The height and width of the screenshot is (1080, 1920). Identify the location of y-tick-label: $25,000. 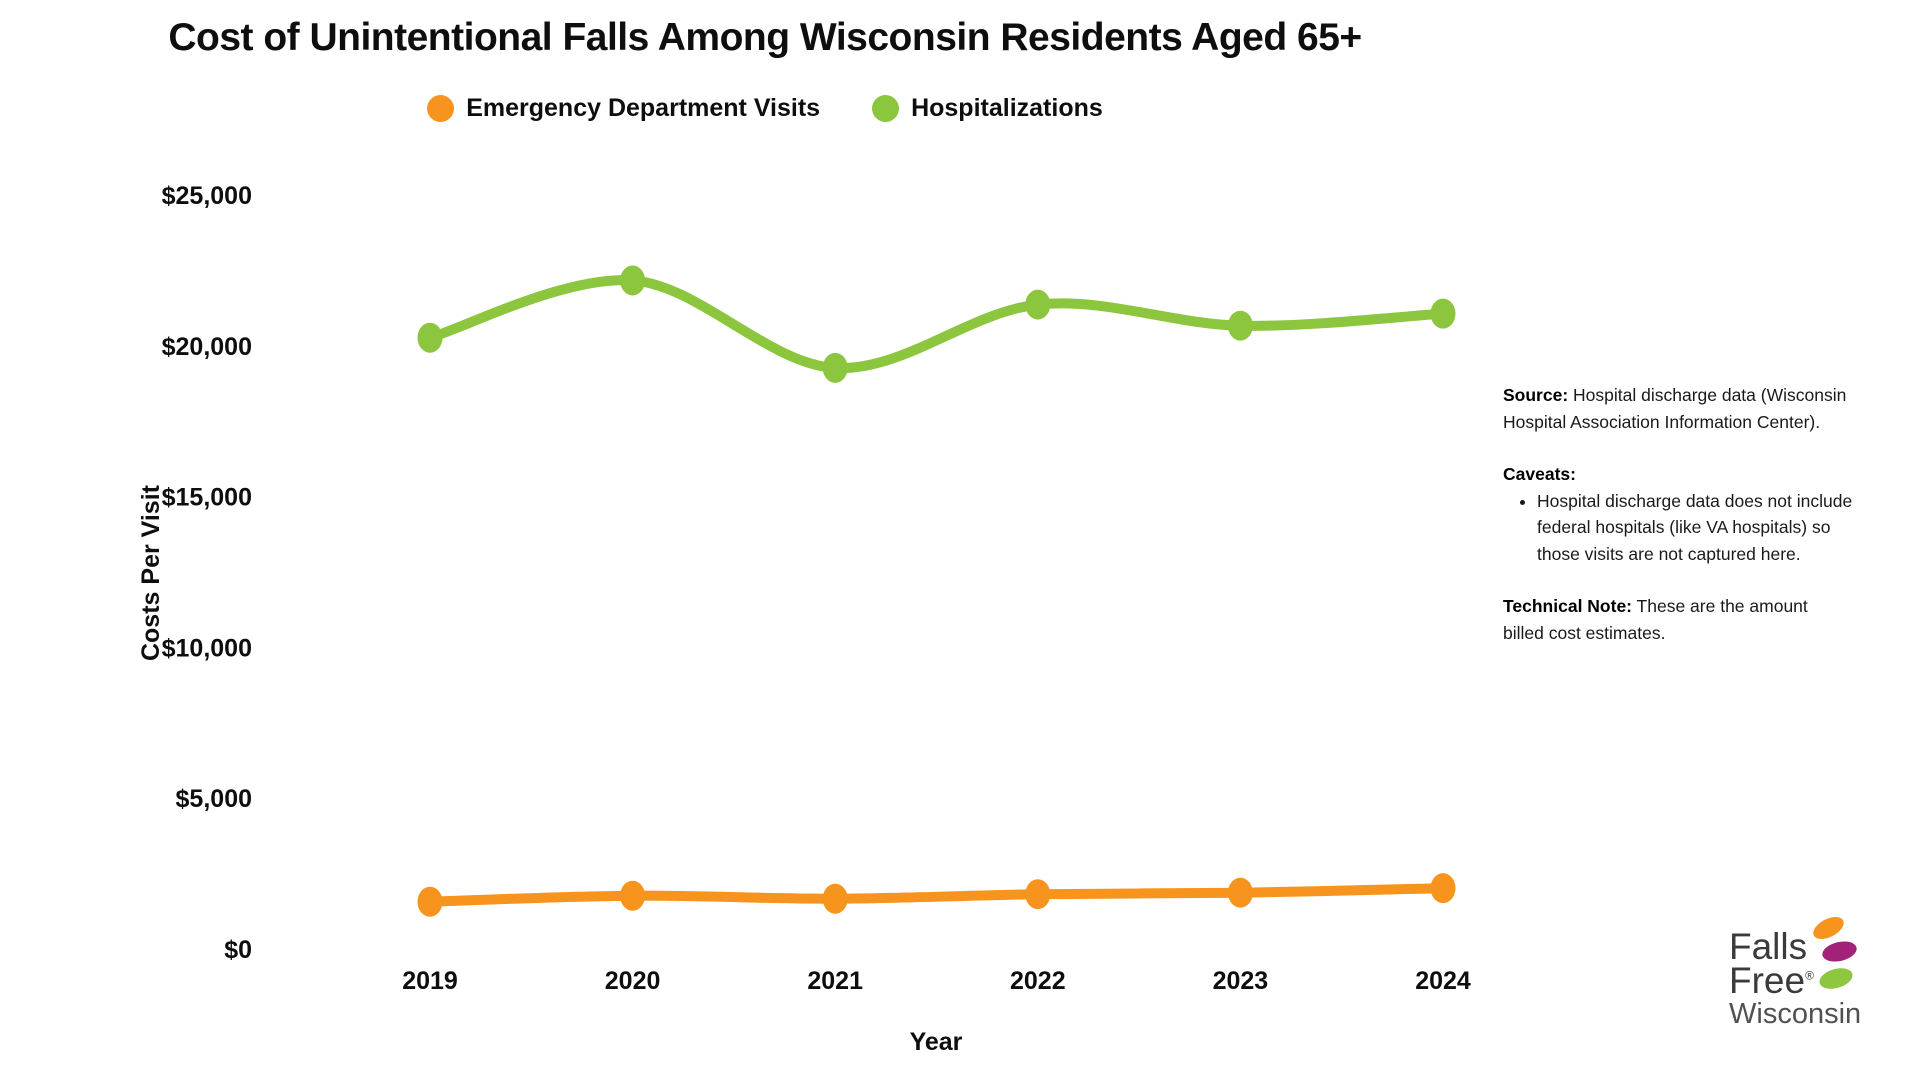
(207, 196).